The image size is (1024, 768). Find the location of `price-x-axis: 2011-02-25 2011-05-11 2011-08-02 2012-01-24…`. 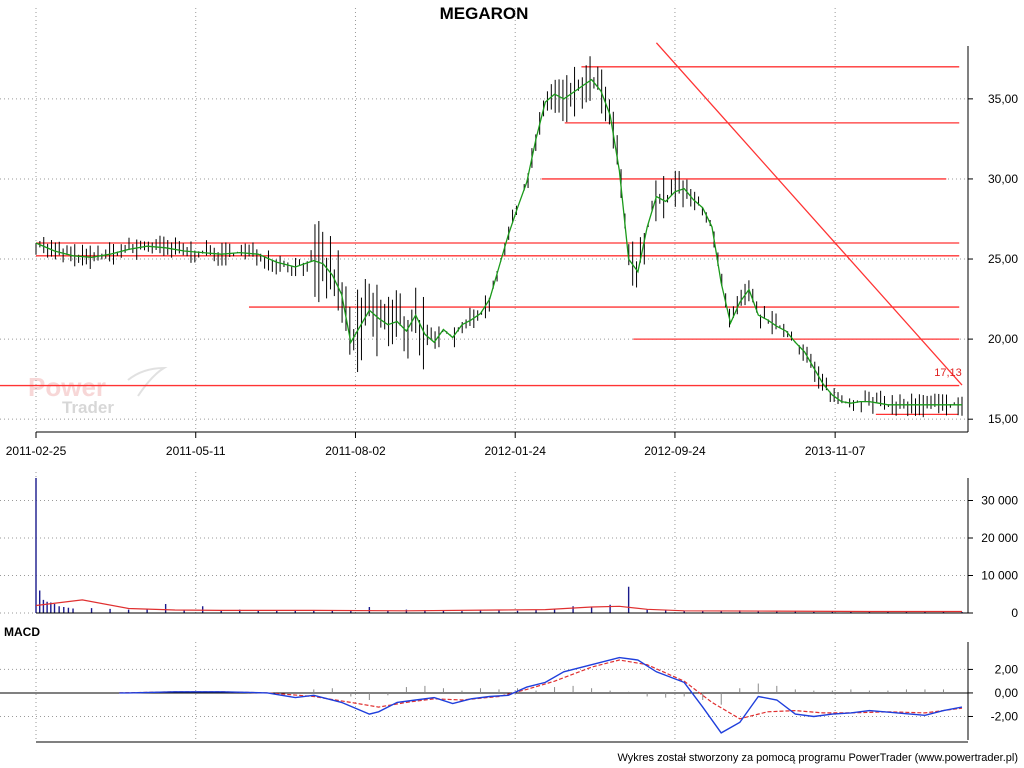

price-x-axis: 2011-02-25 2011-05-11 2011-08-02 2012-01-24… is located at coordinates (487, 444).